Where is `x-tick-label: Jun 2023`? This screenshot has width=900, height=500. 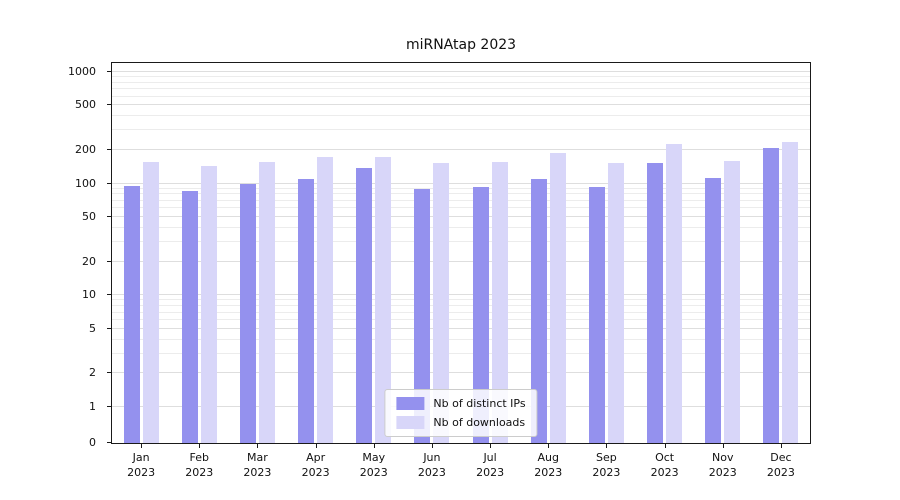
x-tick-label: Jun 2023 is located at coordinates (431, 465).